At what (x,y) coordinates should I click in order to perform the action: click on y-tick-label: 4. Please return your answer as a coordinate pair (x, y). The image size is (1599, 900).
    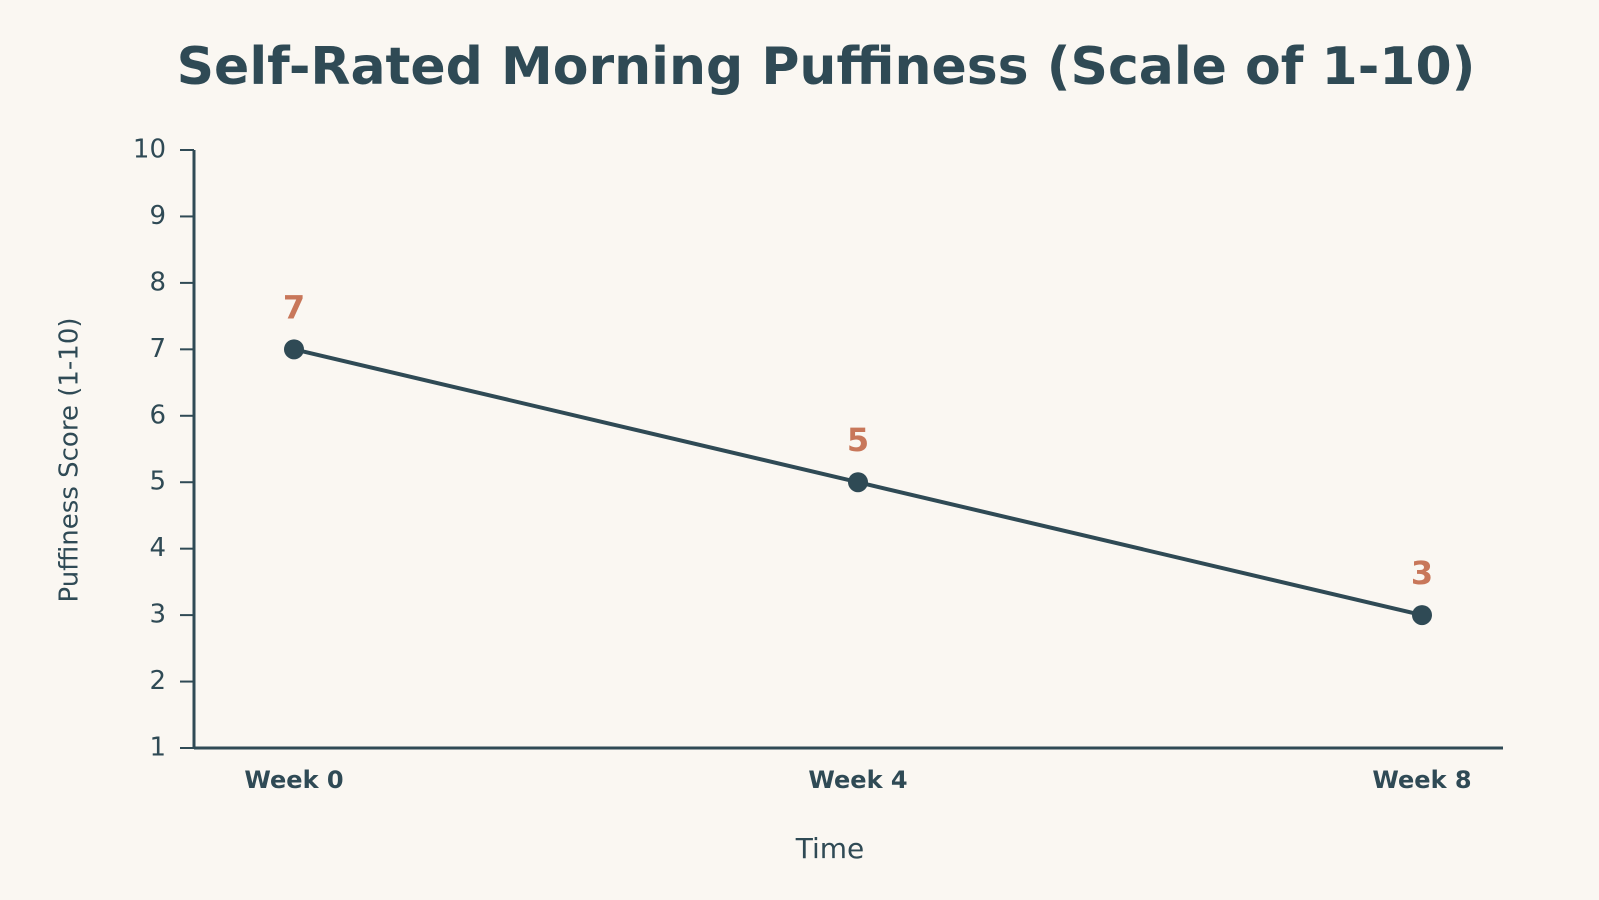
    Looking at the image, I should click on (157, 548).